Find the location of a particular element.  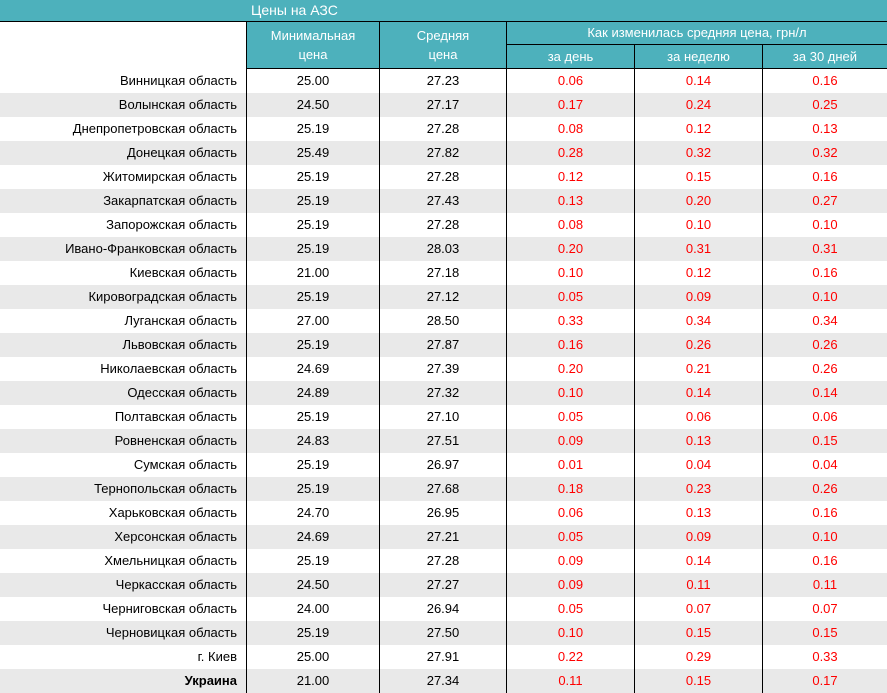

region-name-cell: Одесская область is located at coordinates (123, 393).